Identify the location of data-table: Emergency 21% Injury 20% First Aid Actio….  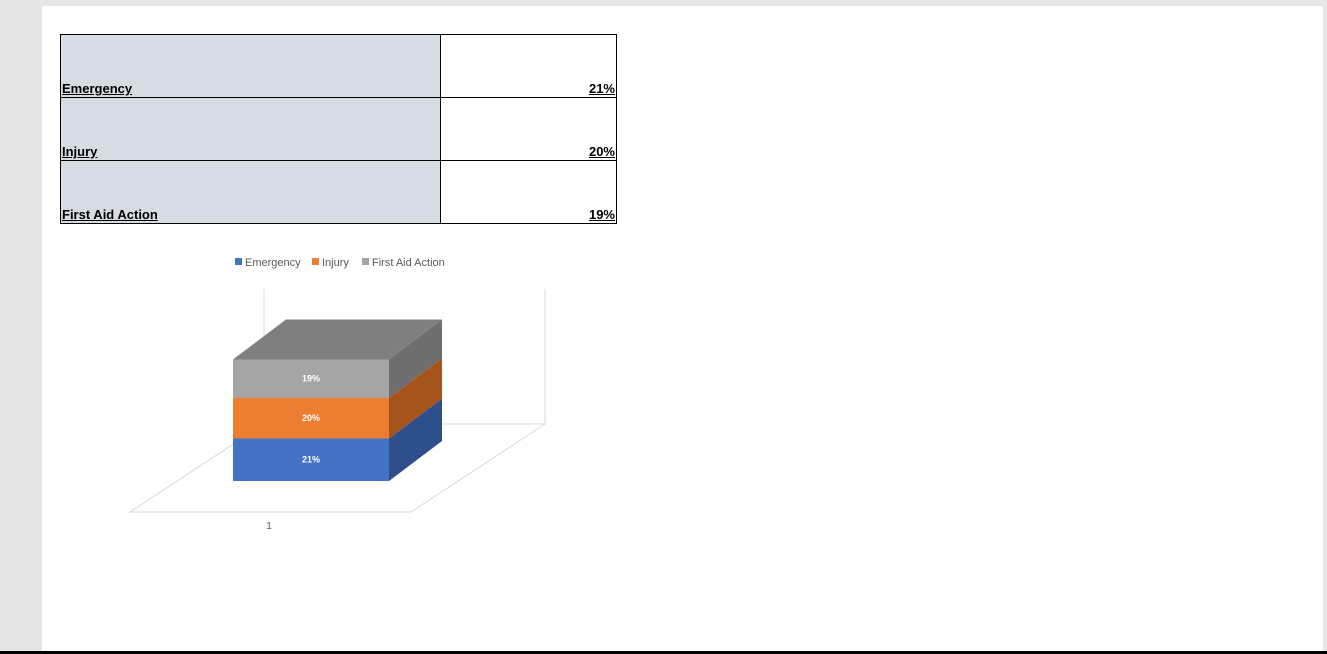
(338, 129).